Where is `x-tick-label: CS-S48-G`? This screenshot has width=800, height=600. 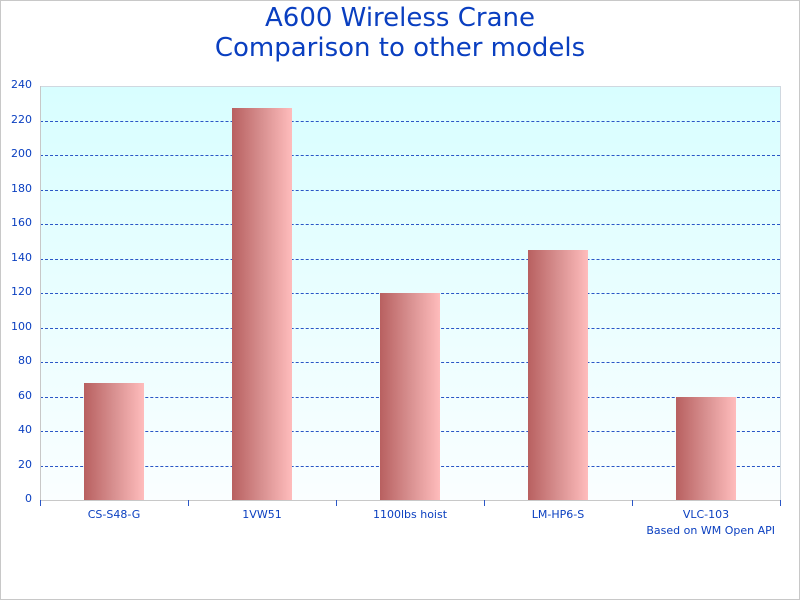 x-tick-label: CS-S48-G is located at coordinates (114, 514).